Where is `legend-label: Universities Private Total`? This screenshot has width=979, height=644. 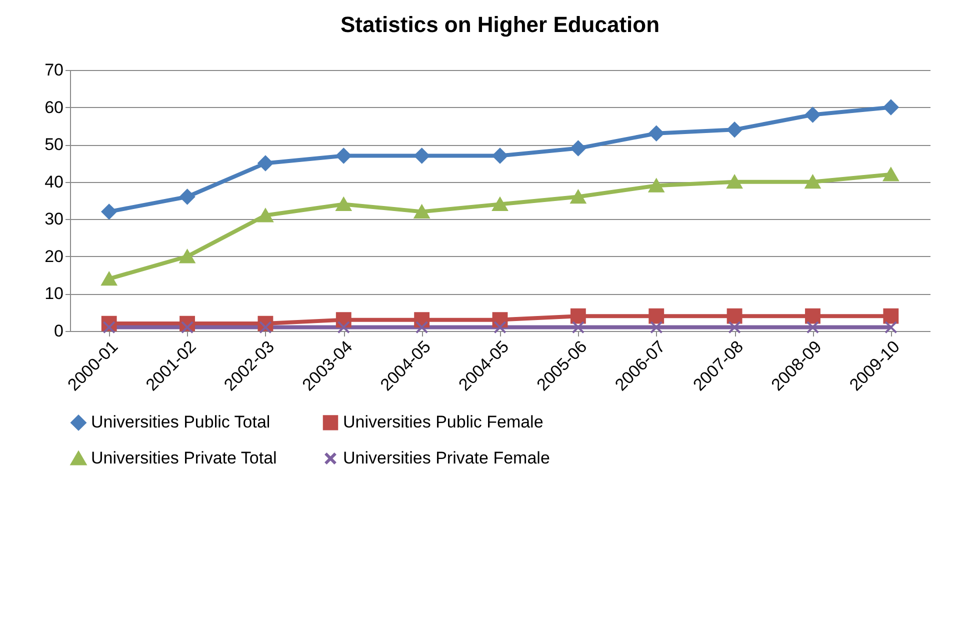
legend-label: Universities Private Total is located at coordinates (184, 458).